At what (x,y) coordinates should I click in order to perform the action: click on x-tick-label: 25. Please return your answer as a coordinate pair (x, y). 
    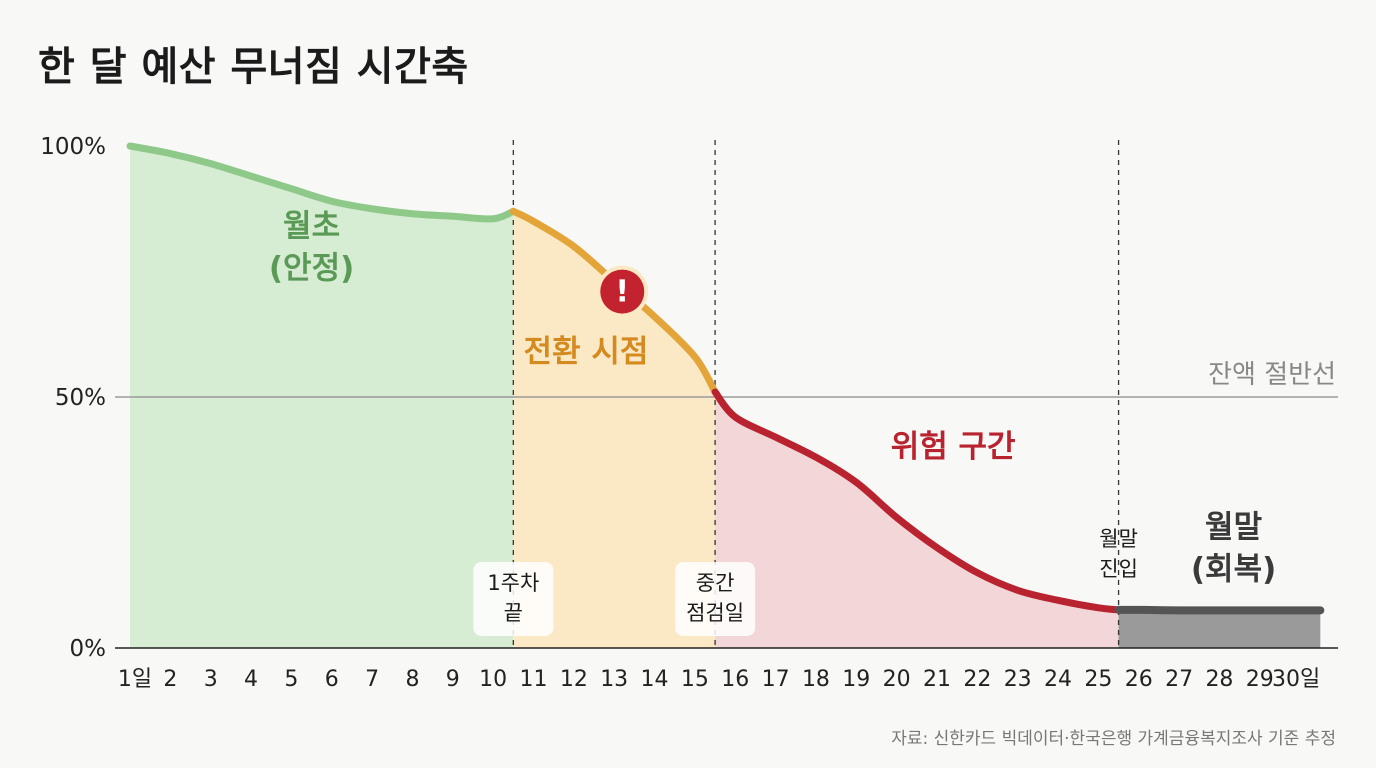
    Looking at the image, I should click on (1098, 679).